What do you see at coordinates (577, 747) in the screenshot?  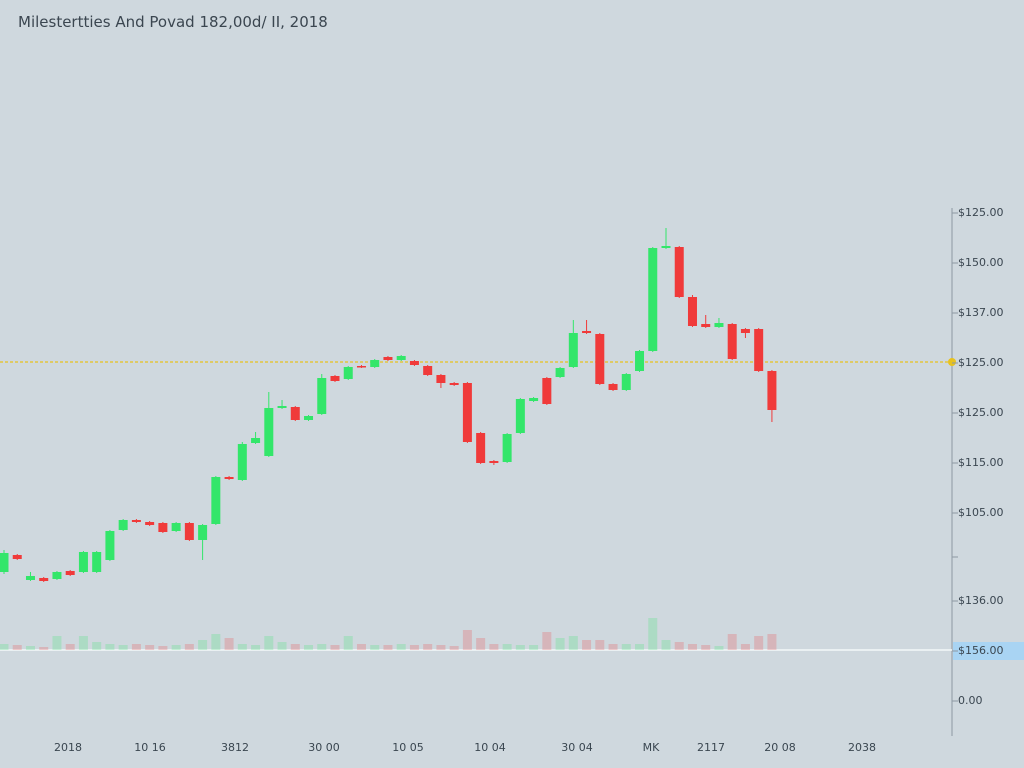 I see `x-axis-label: 30 04` at bounding box center [577, 747].